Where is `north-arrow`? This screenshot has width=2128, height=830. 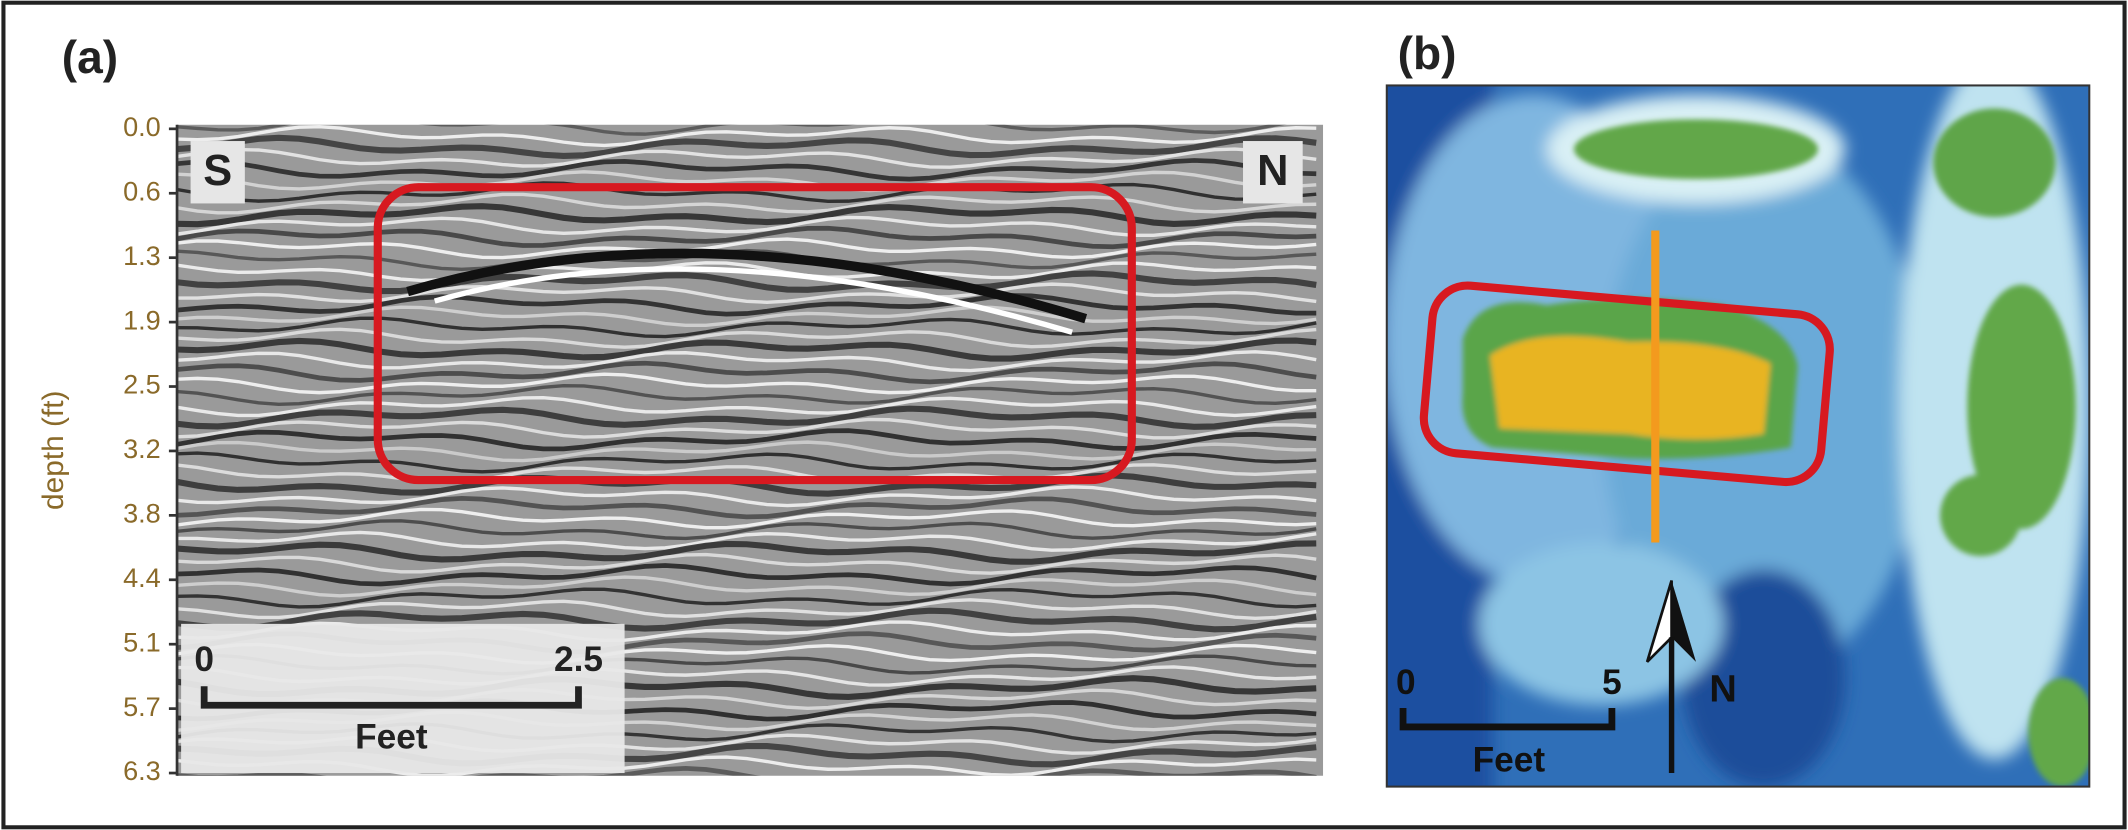
north-arrow is located at coordinates (1683, 621).